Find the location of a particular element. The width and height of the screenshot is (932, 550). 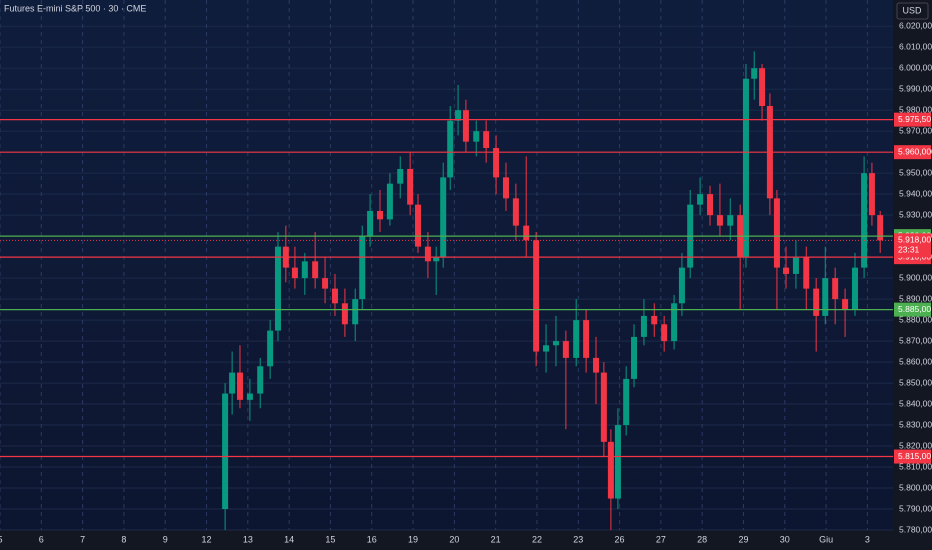

level-label: 5.960,00 is located at coordinates (914, 151).